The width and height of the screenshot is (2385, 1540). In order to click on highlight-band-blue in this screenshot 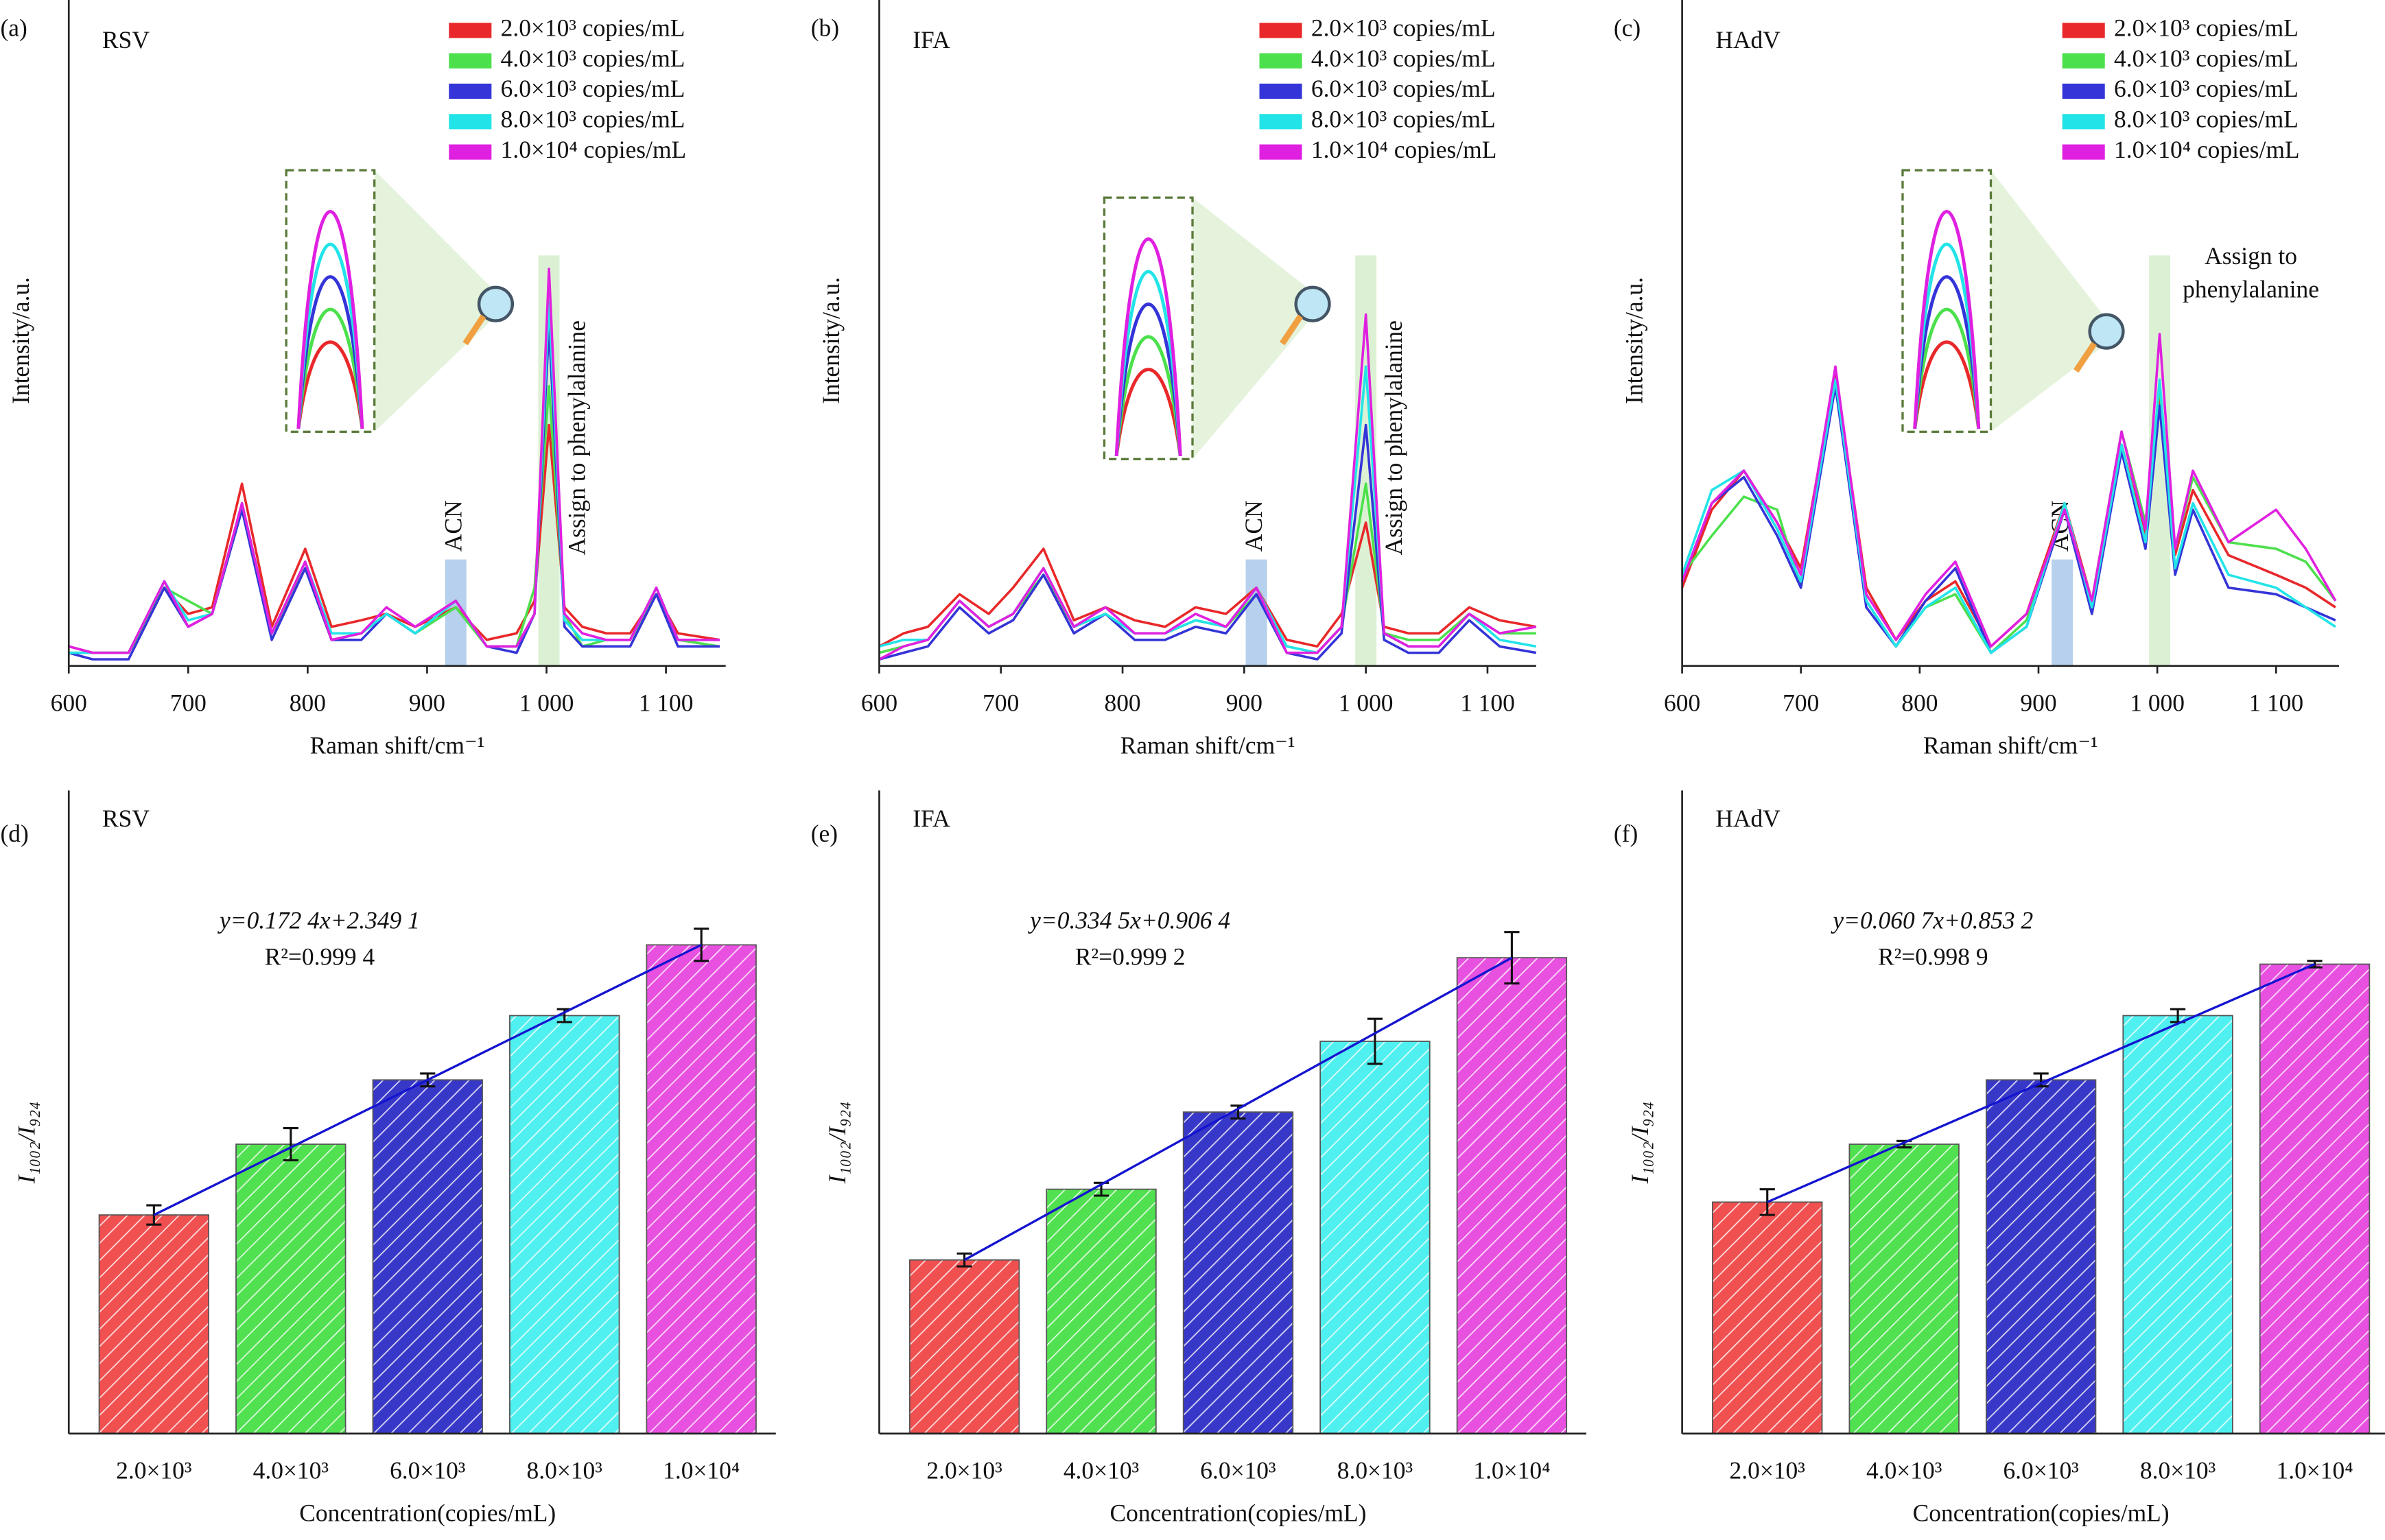, I will do `click(2062, 613)`.